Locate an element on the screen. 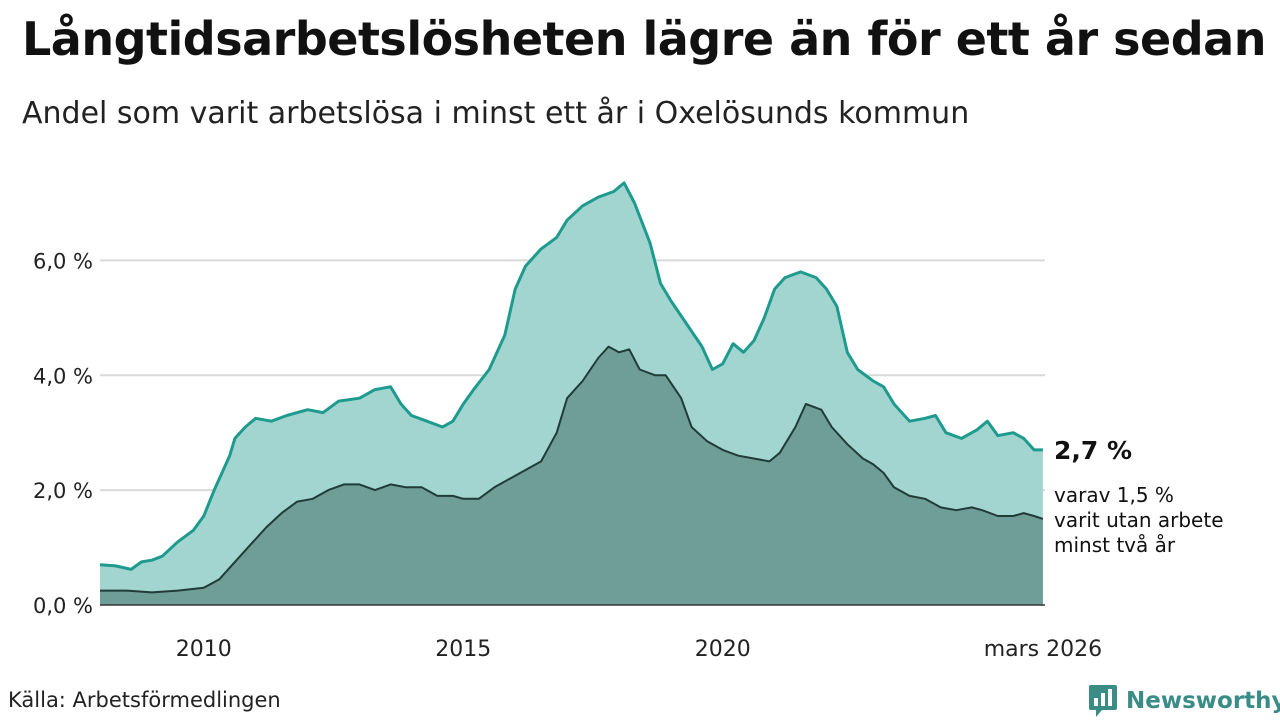  source-note: Källa: Arbetsförmedlingen is located at coordinates (144, 700).